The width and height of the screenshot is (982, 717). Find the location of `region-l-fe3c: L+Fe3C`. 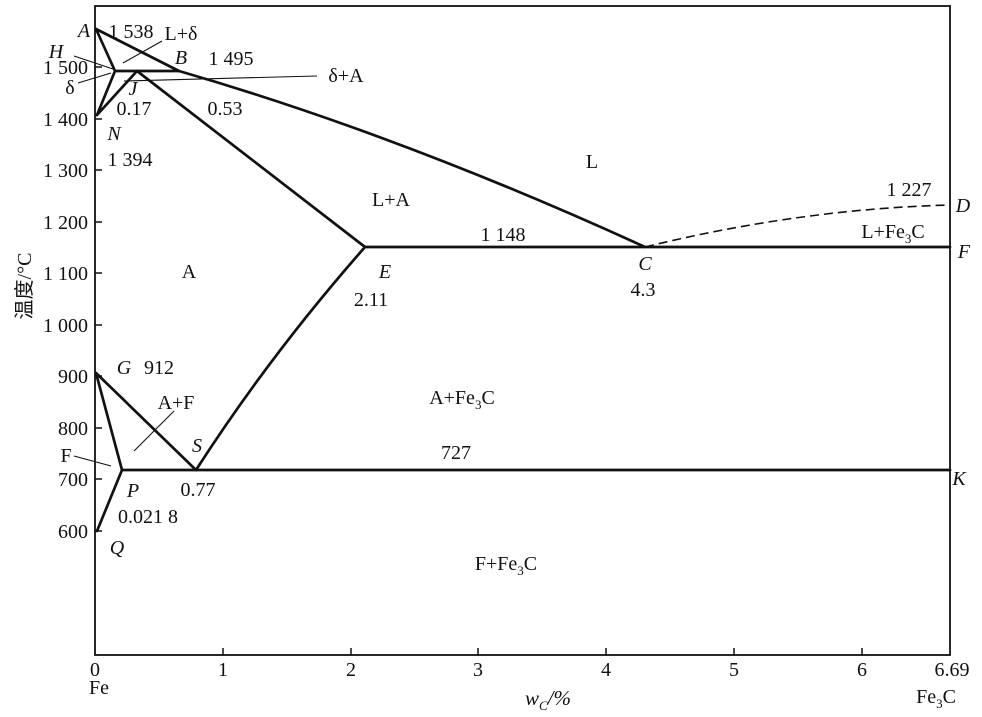

region-l-fe3c: L+Fe3C is located at coordinates (892, 233).